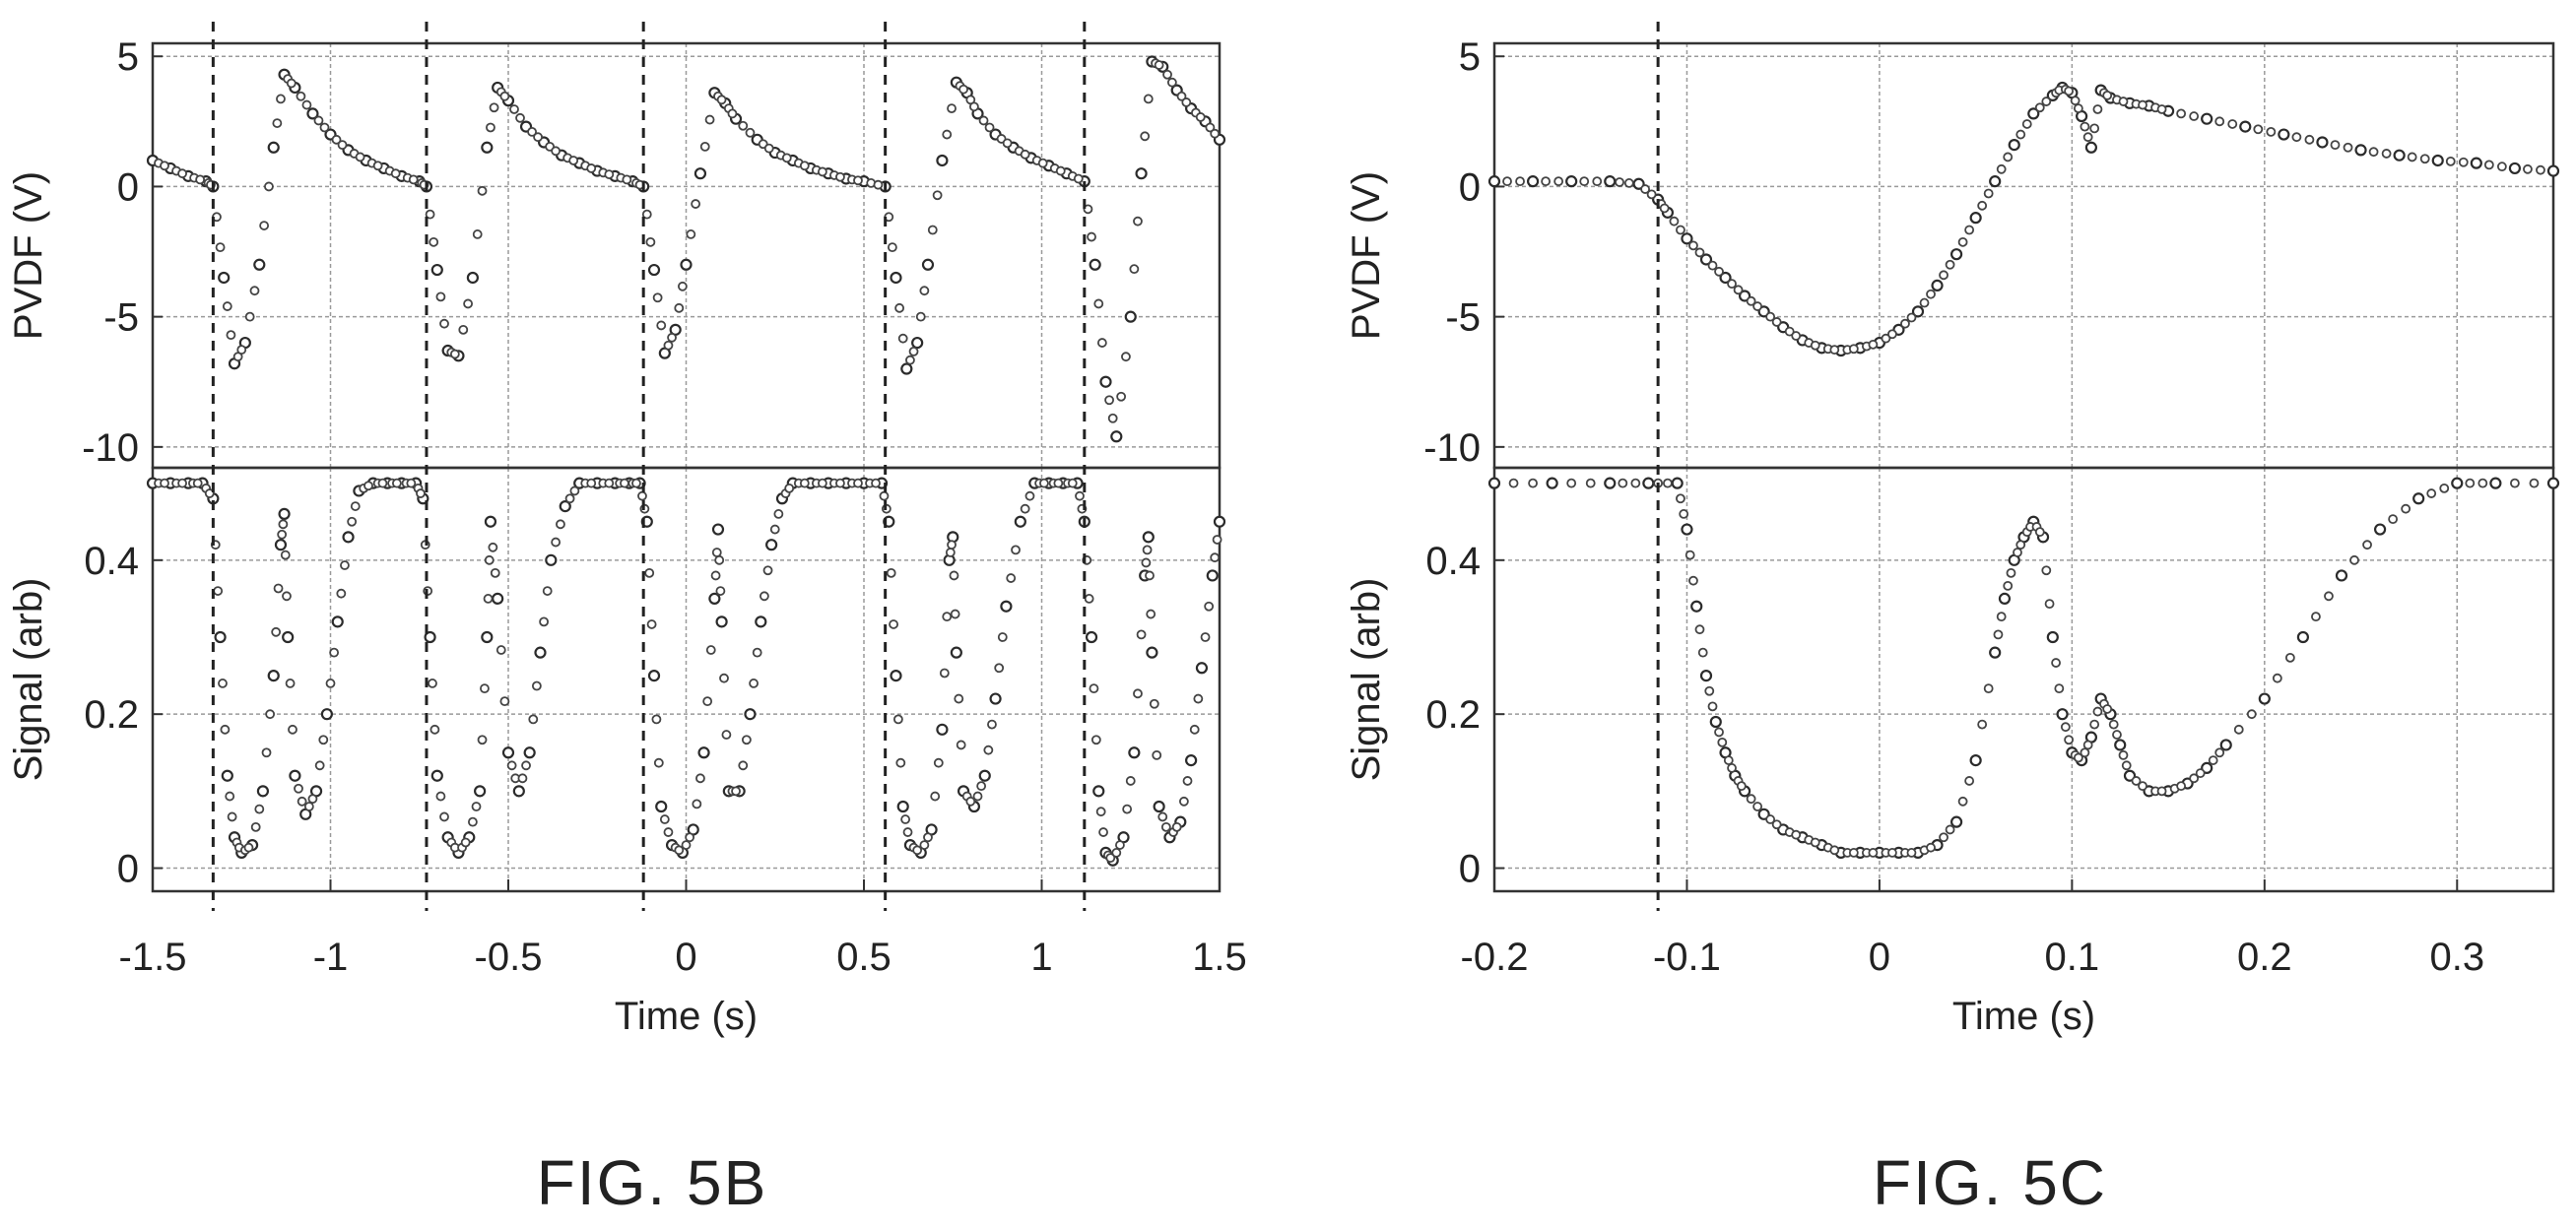  I want to click on y-tick-label: -5, so click(1463, 318).